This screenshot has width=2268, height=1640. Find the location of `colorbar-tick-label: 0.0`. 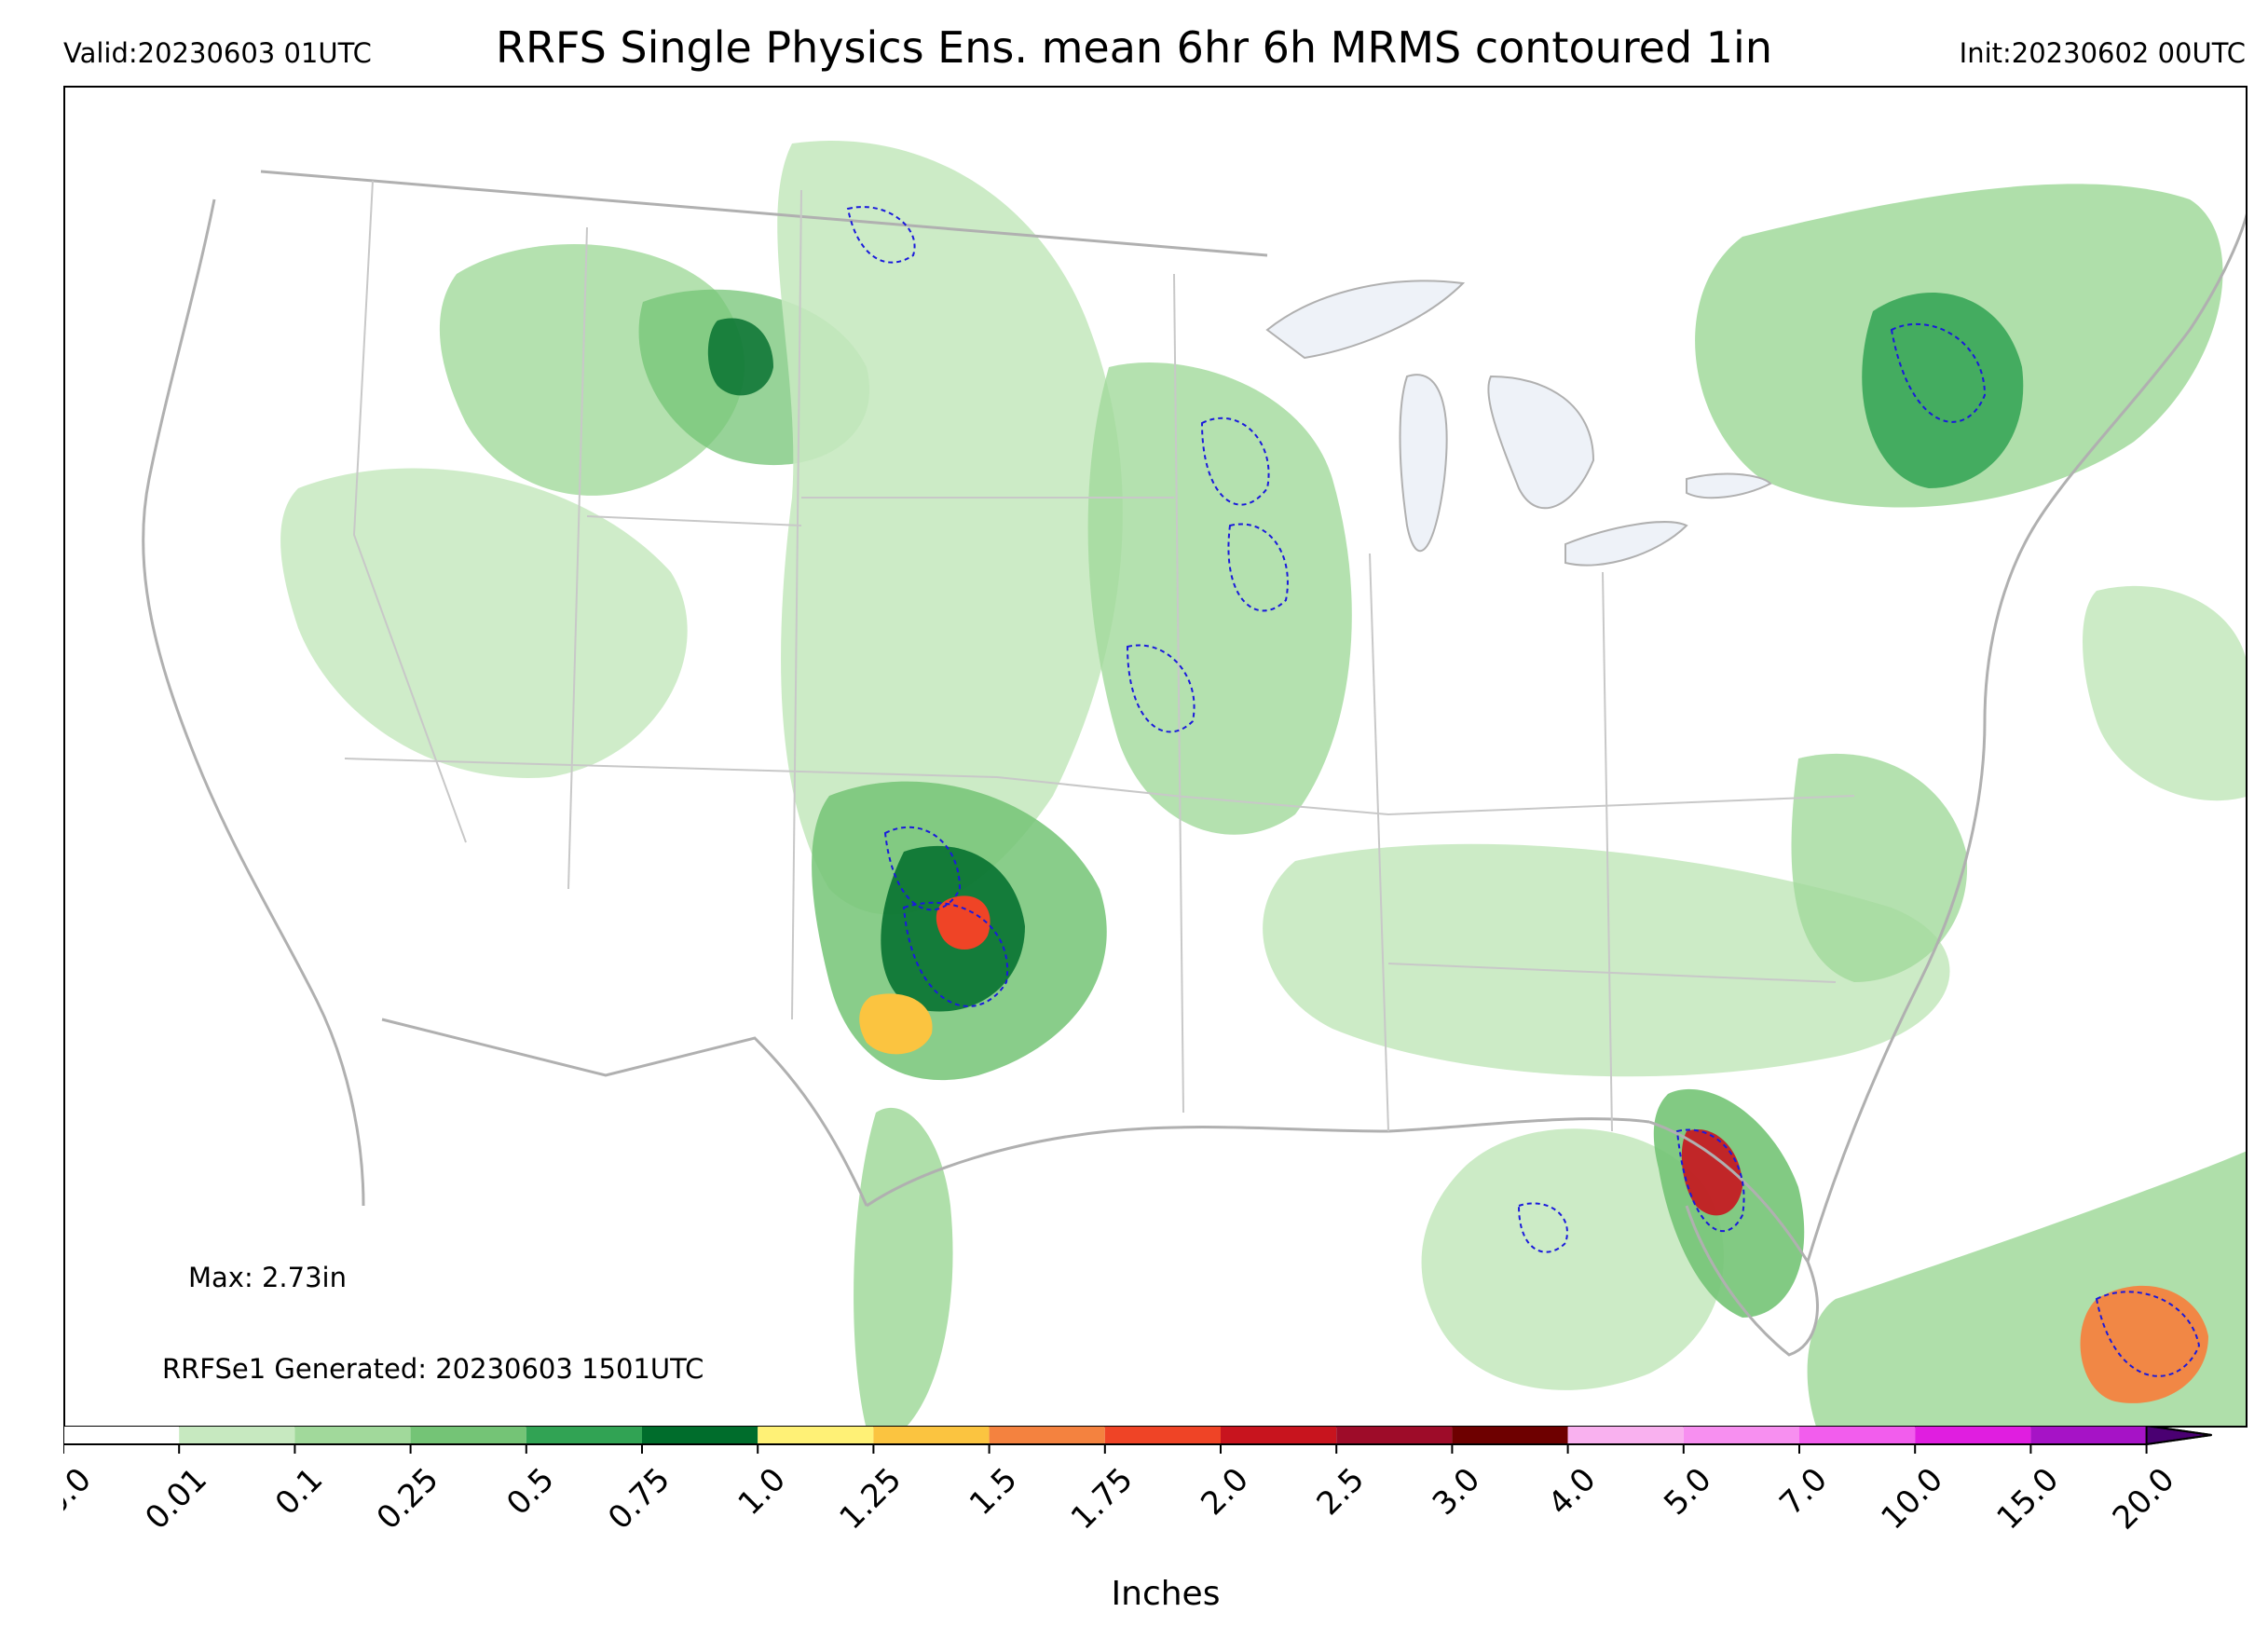

colorbar-tick-label: 0.0 is located at coordinates (81, 1492).